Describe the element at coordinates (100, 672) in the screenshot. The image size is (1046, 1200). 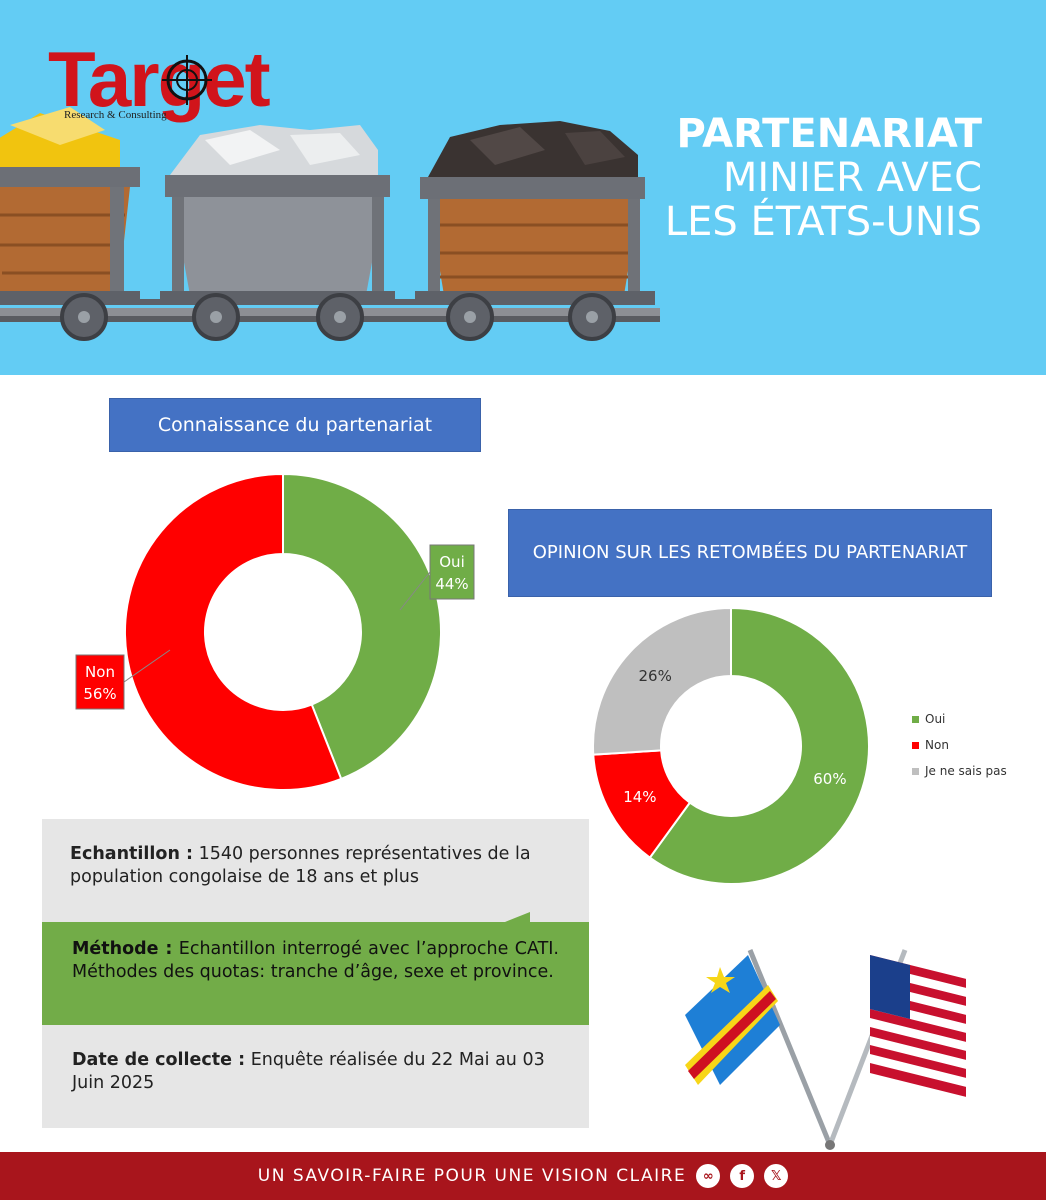
I see `chart1-callout-category: Non` at that location.